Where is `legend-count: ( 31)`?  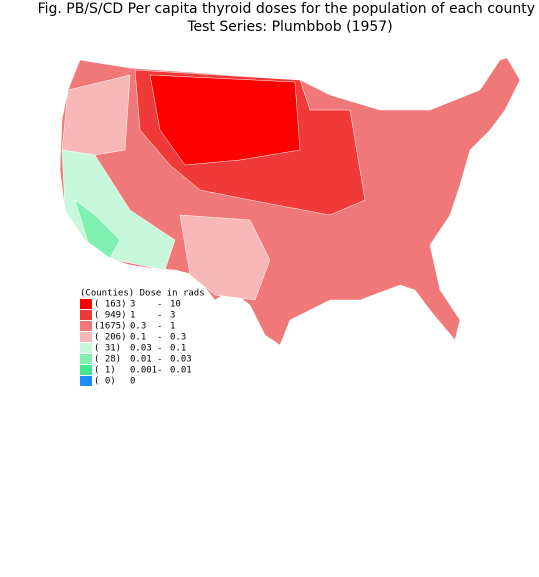 legend-count: ( 31) is located at coordinates (107, 349).